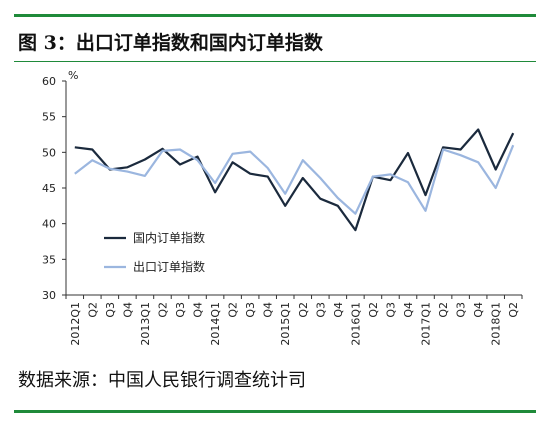 The height and width of the screenshot is (429, 550). What do you see at coordinates (49, 188) in the screenshot?
I see `y-tick-label: 45` at bounding box center [49, 188].